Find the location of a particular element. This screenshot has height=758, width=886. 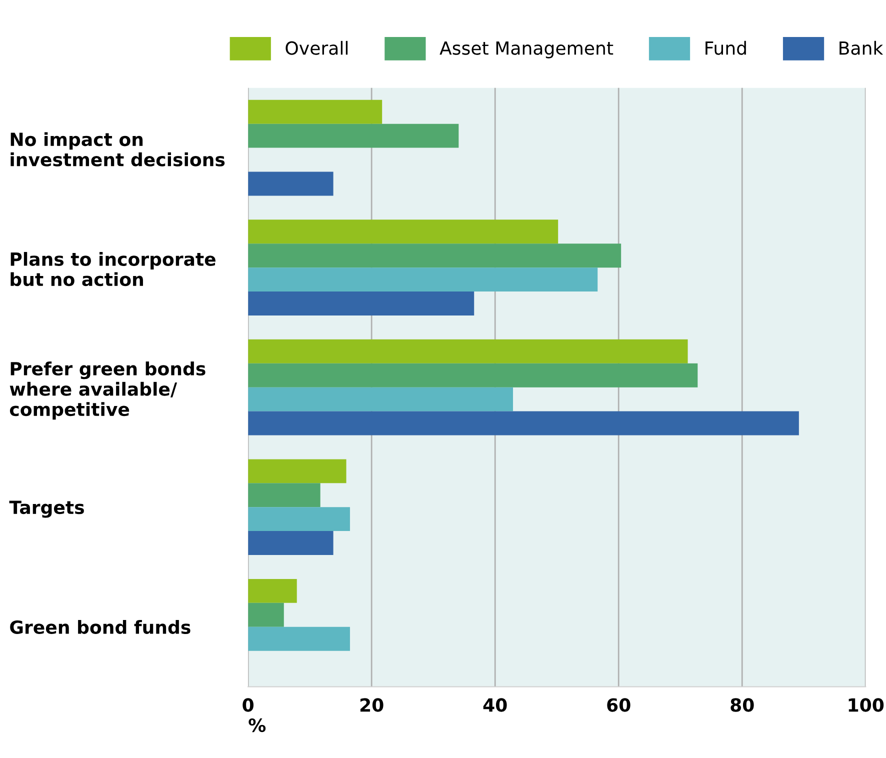

x-tick-label: 100 is located at coordinates (866, 705).